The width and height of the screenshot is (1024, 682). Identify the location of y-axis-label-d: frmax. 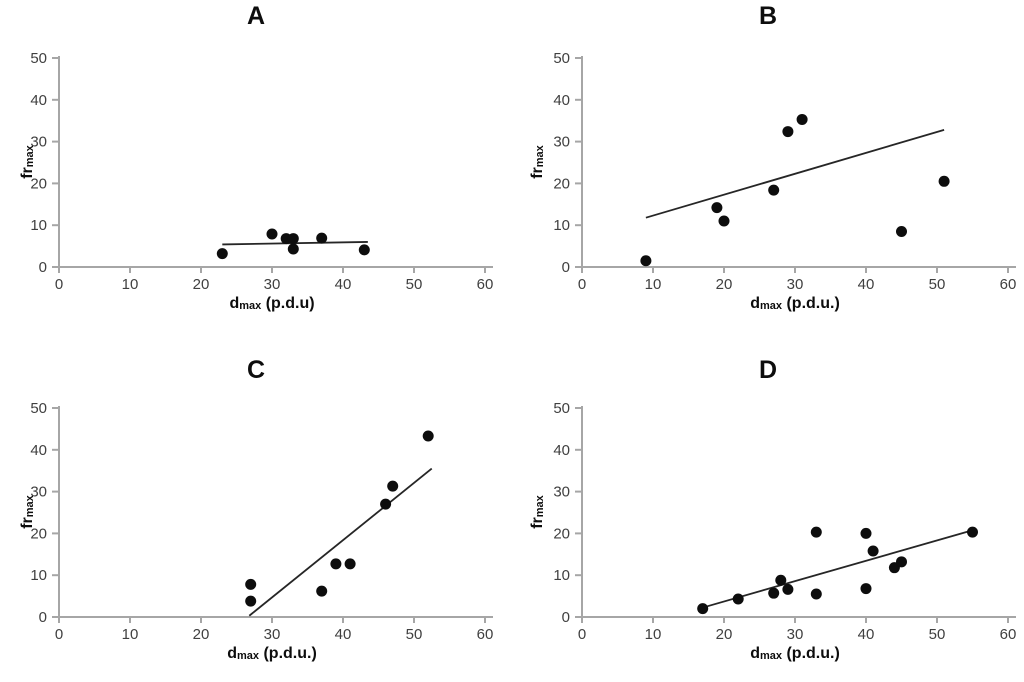
(538, 512).